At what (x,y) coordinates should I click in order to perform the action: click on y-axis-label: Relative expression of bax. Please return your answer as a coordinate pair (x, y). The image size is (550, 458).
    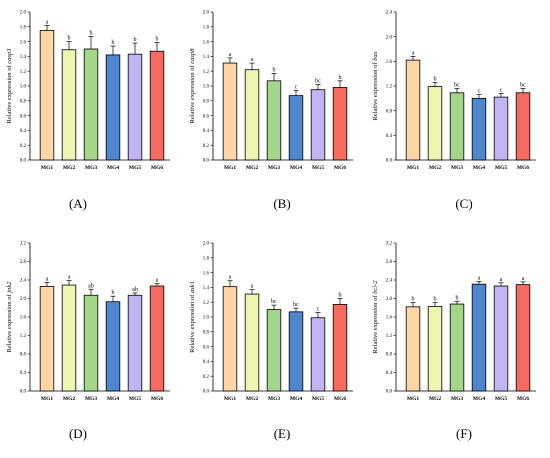
    Looking at the image, I should click on (375, 85).